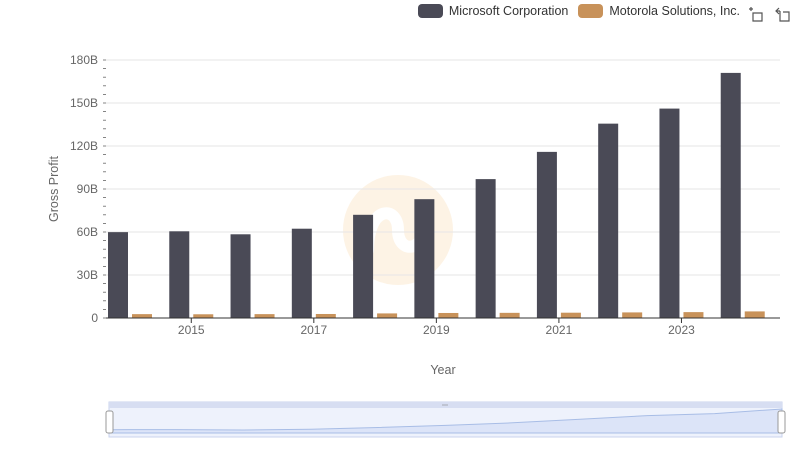 The width and height of the screenshot is (800, 461). What do you see at coordinates (570, 315) in the screenshot?
I see `bar-motorola-2021` at bounding box center [570, 315].